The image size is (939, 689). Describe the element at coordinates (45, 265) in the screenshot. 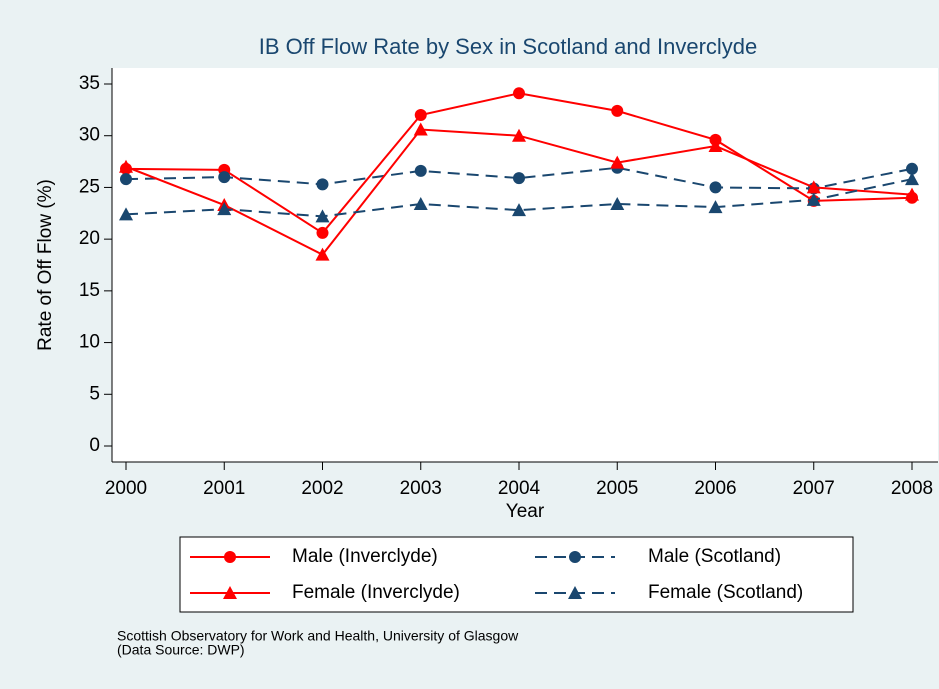

I see `y-axis-label: Rate of Off Flow (%)` at that location.